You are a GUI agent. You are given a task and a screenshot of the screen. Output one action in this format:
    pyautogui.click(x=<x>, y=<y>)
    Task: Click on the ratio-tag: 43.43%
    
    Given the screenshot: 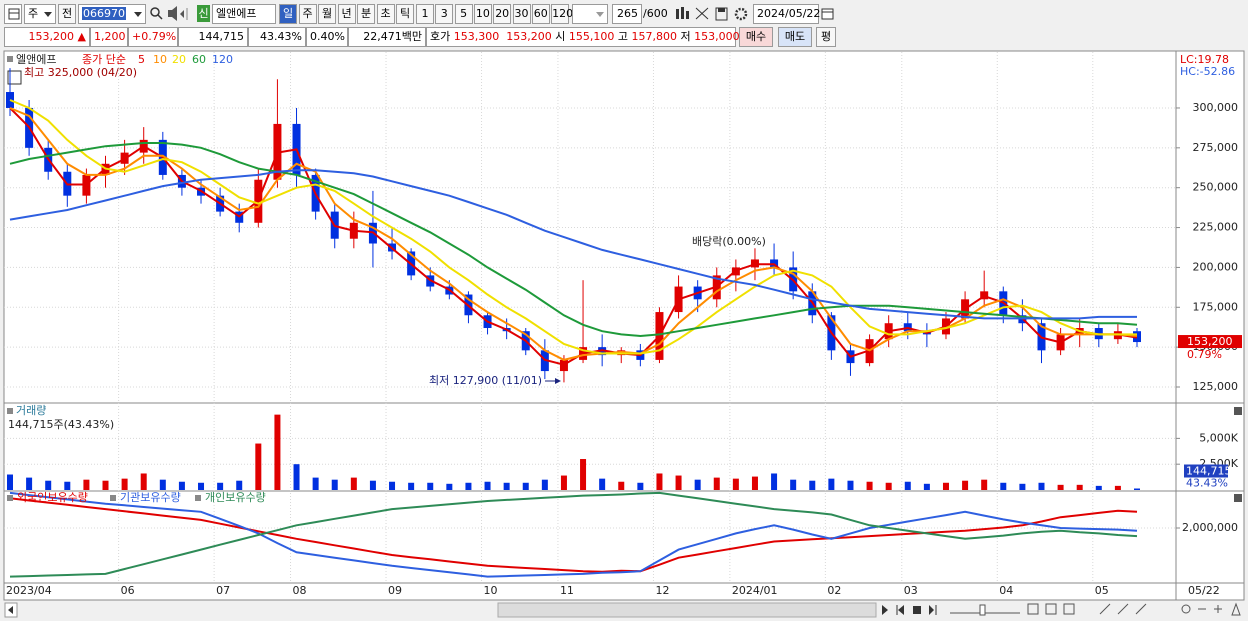 What is the action you would take?
    pyautogui.click(x=1207, y=483)
    